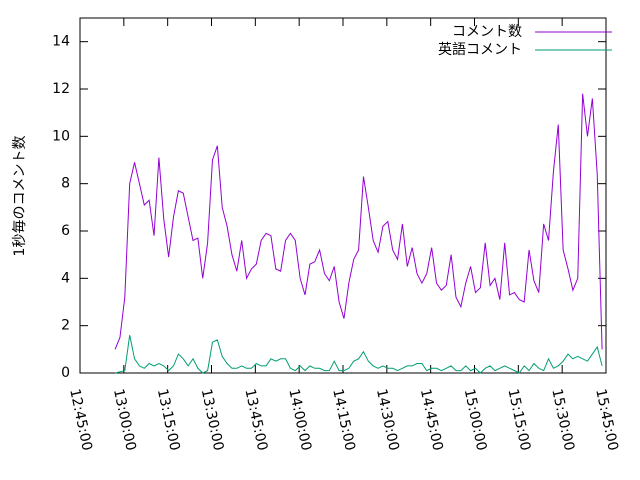 The image size is (640, 480). I want to click on x-tick-label: 15:30:00, so click(562, 419).